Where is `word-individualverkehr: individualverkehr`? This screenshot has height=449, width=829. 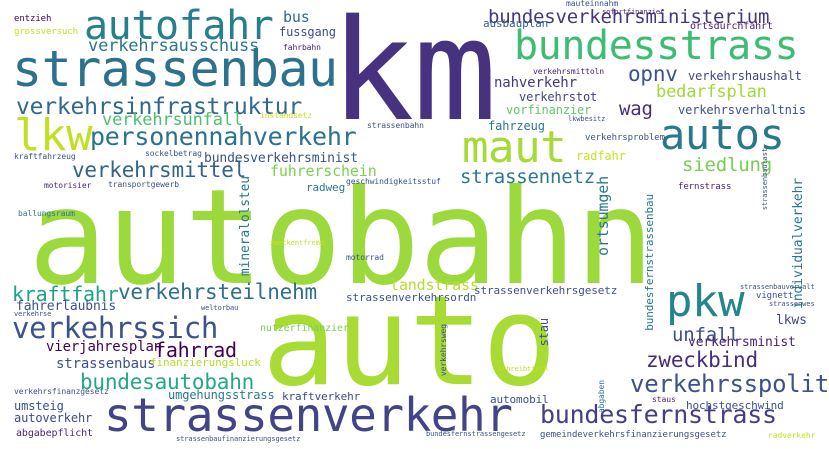
word-individualverkehr: individualverkehr is located at coordinates (798, 243).